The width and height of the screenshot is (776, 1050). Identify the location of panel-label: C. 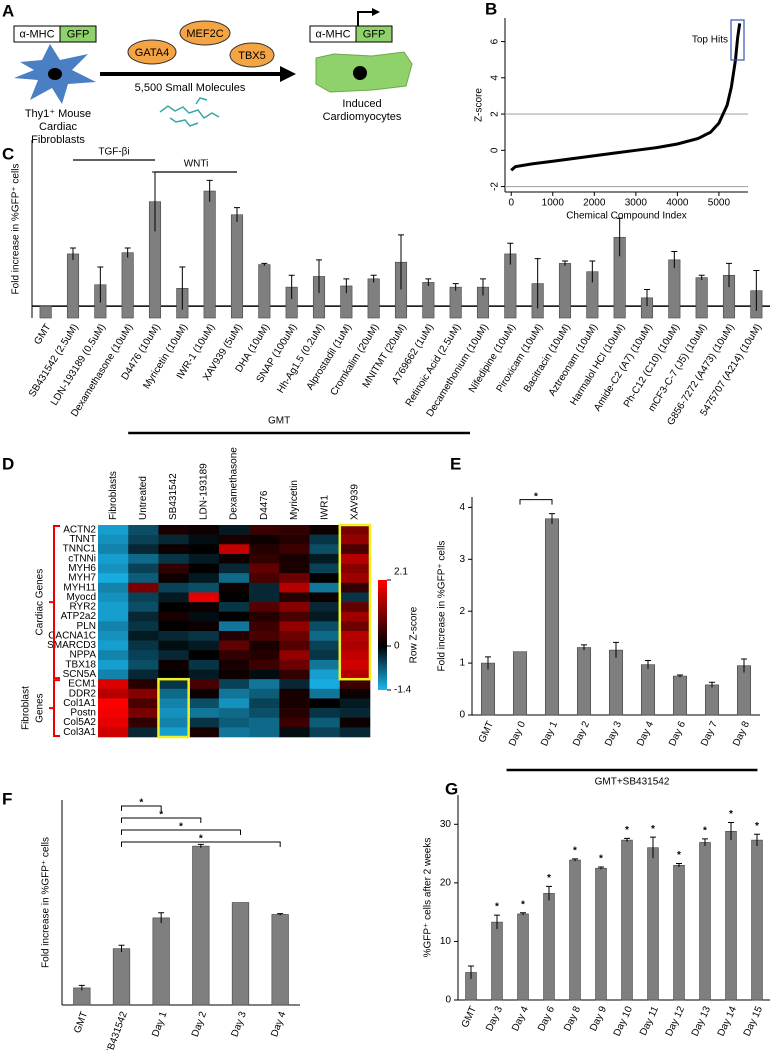
(8, 153).